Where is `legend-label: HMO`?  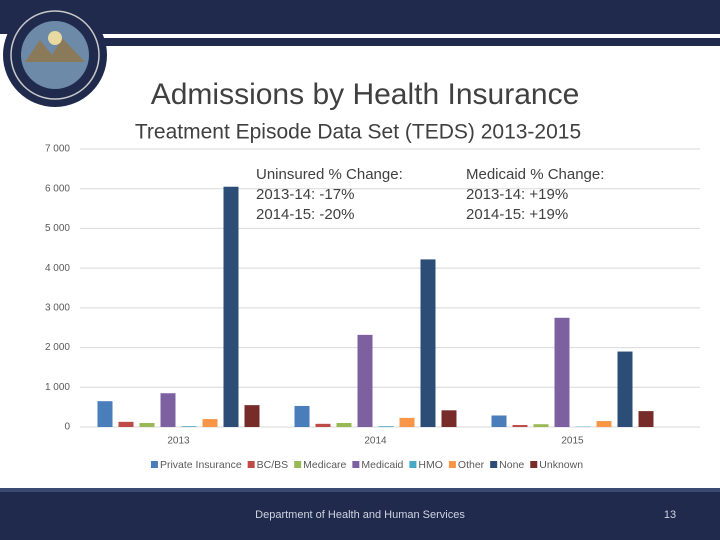 legend-label: HMO is located at coordinates (430, 465).